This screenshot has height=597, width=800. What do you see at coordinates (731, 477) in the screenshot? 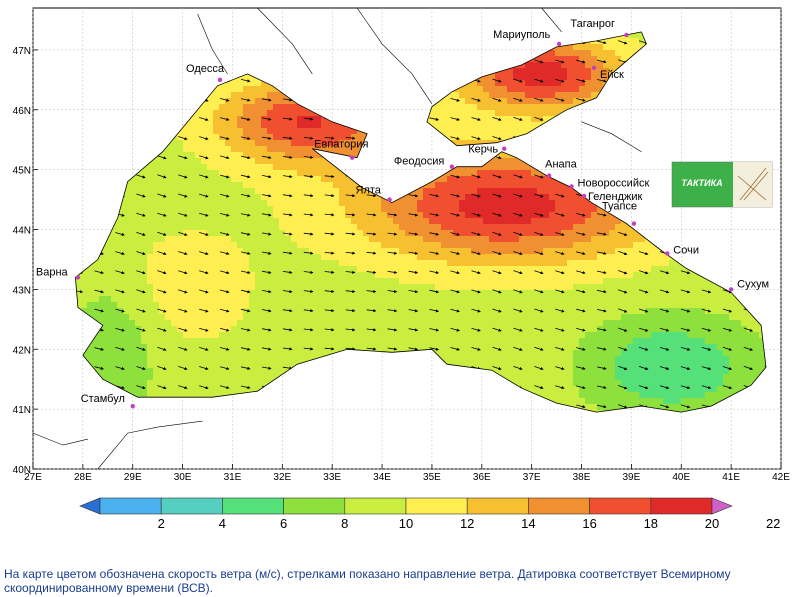
I see `lon-tick-label: 41E` at bounding box center [731, 477].